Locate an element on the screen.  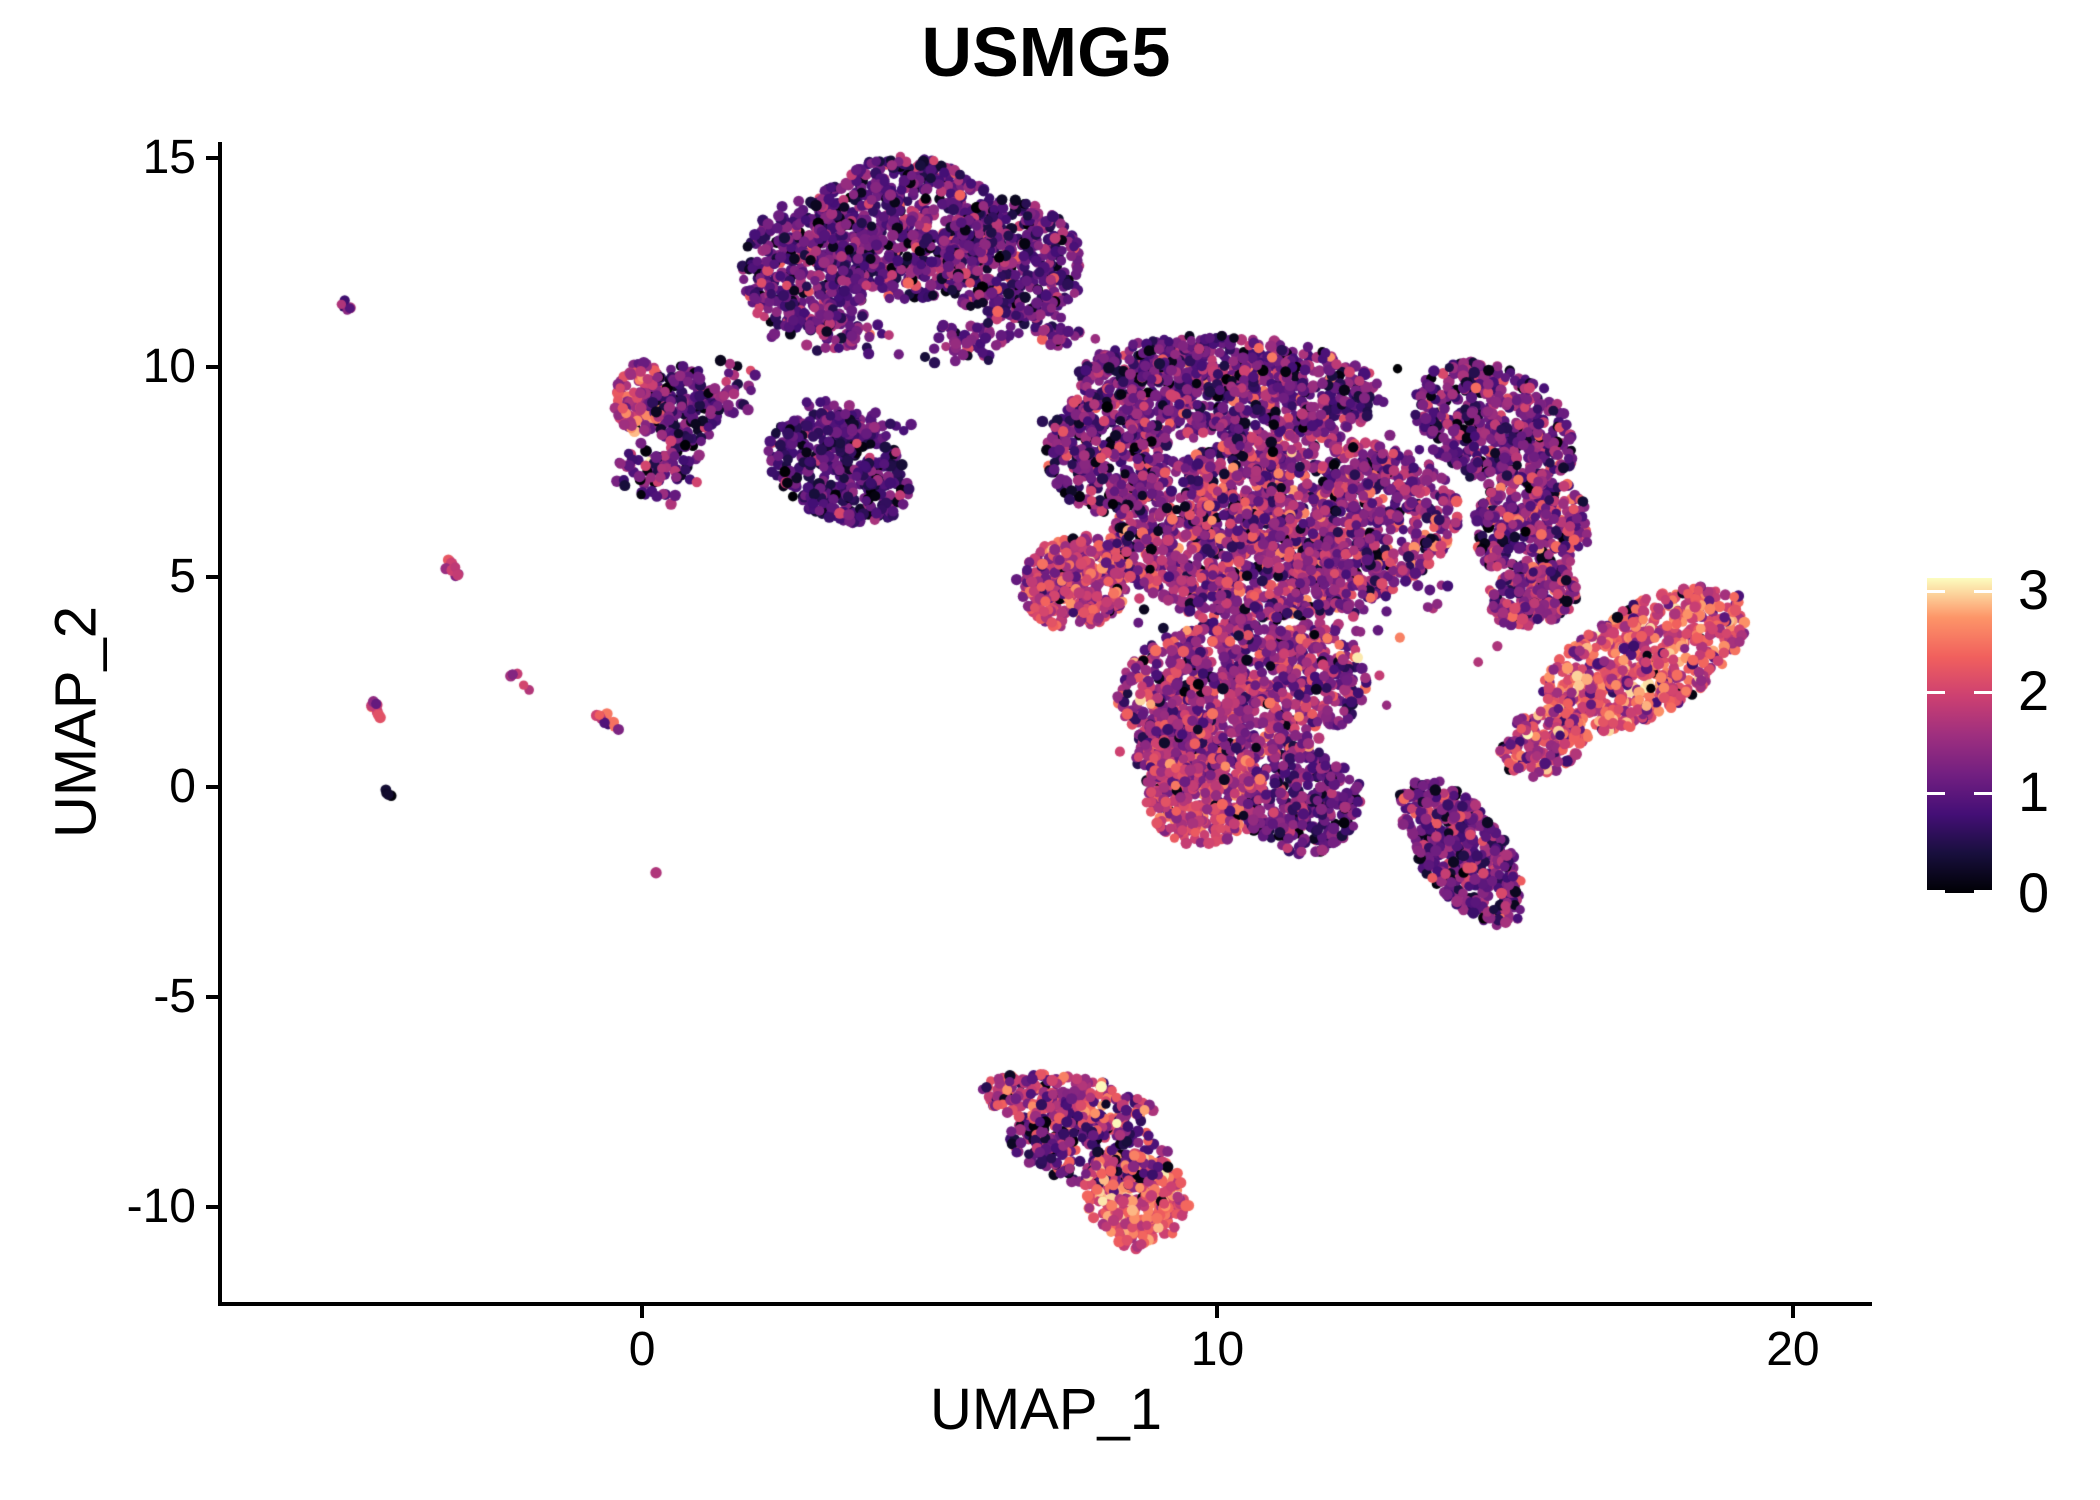
y-tick-label: -10 is located at coordinates (161, 1207).